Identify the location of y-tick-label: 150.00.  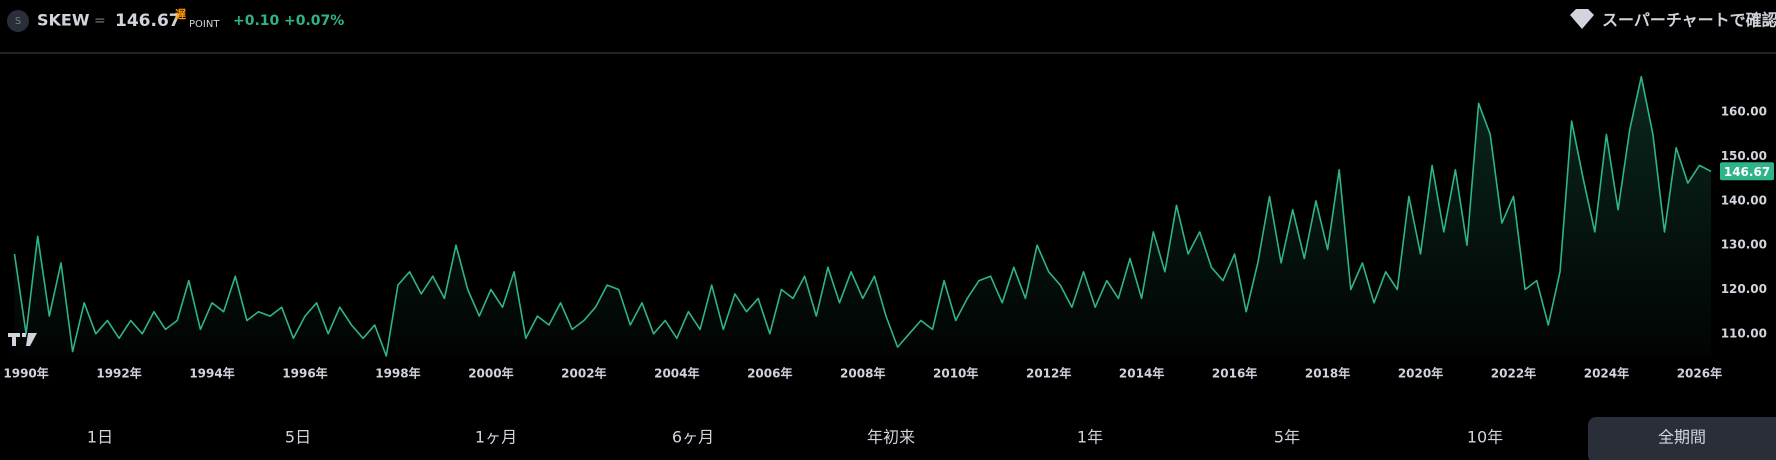
(1744, 156).